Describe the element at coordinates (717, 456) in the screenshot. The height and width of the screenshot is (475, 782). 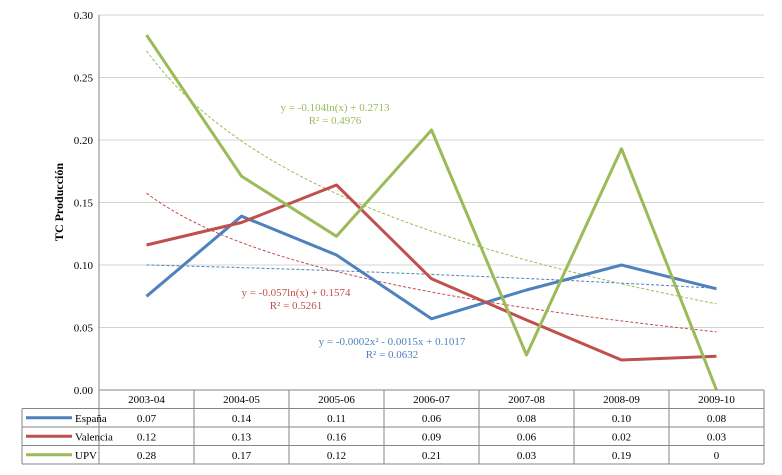
I see `data-label: 0` at that location.